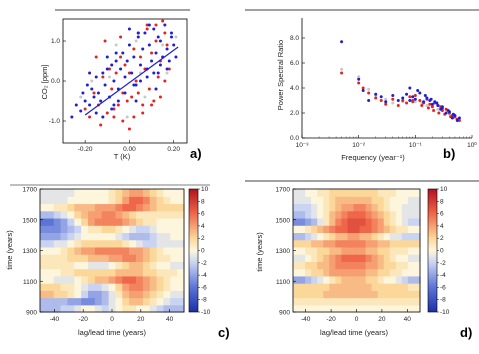  What do you see at coordinates (422, 105) in the screenshot?
I see `panel-b-point-red` at bounding box center [422, 105].